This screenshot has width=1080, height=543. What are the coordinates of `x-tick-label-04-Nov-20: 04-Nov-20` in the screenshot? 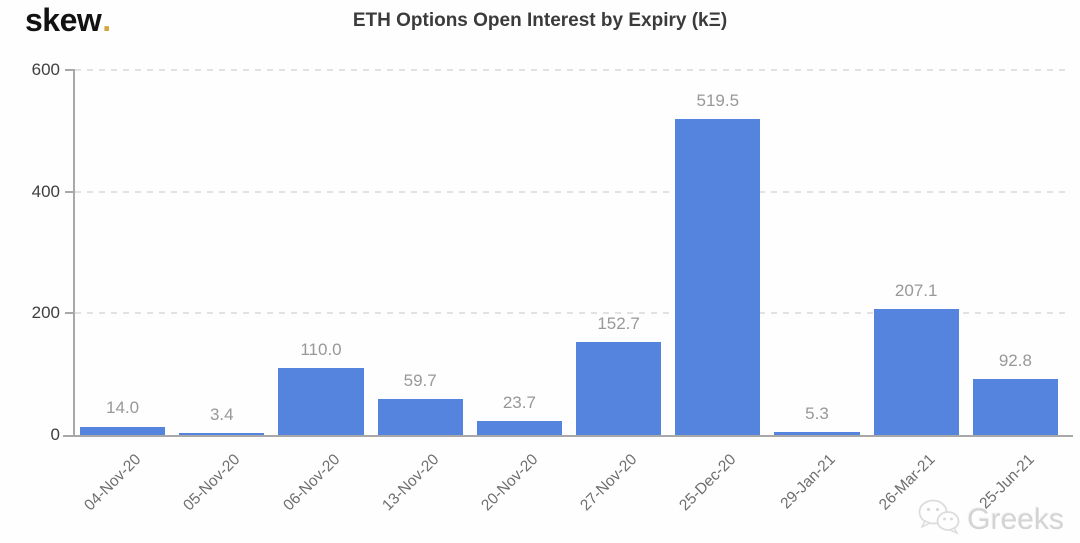 It's located at (113, 483).